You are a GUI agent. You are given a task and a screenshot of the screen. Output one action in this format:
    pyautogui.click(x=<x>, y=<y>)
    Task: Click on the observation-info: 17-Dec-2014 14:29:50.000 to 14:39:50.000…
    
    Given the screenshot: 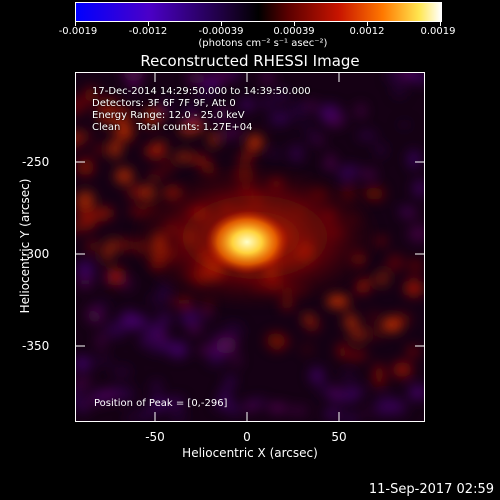 What is the action you would take?
    pyautogui.click(x=201, y=110)
    